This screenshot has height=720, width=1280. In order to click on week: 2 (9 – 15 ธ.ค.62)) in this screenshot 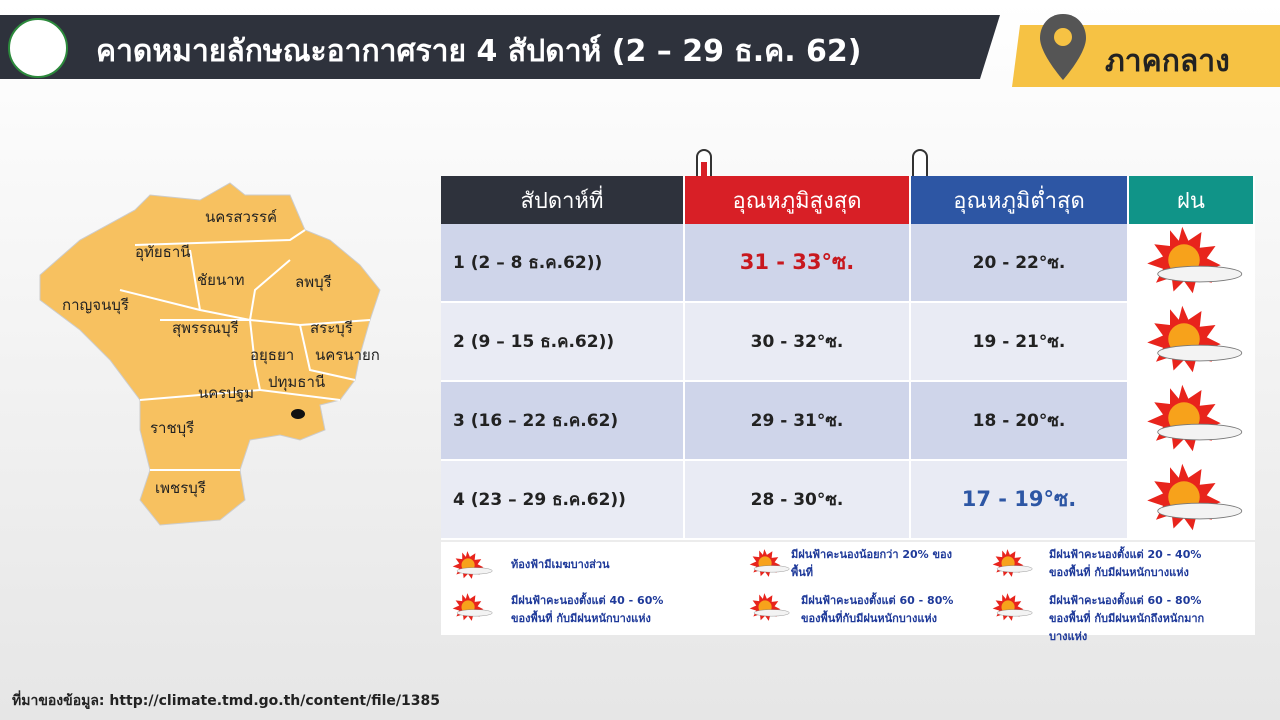, I will do `click(563, 342)`.